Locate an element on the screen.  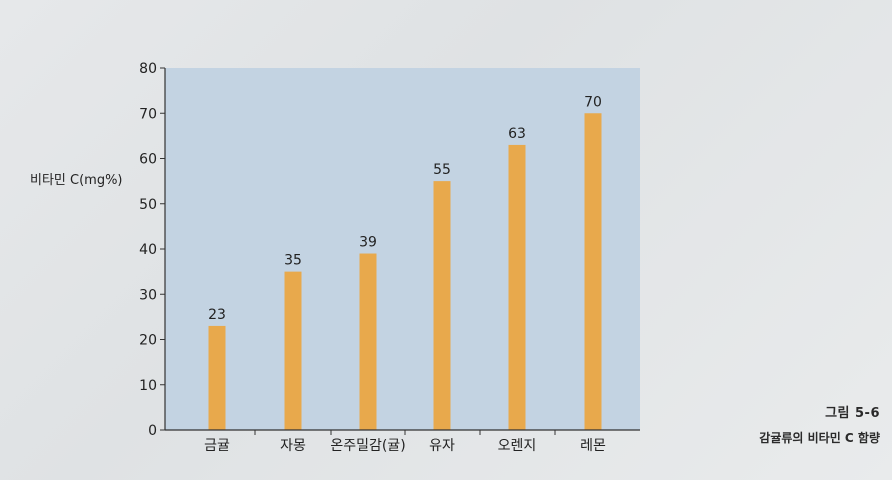
y-tick-label: 60 is located at coordinates (148, 160).